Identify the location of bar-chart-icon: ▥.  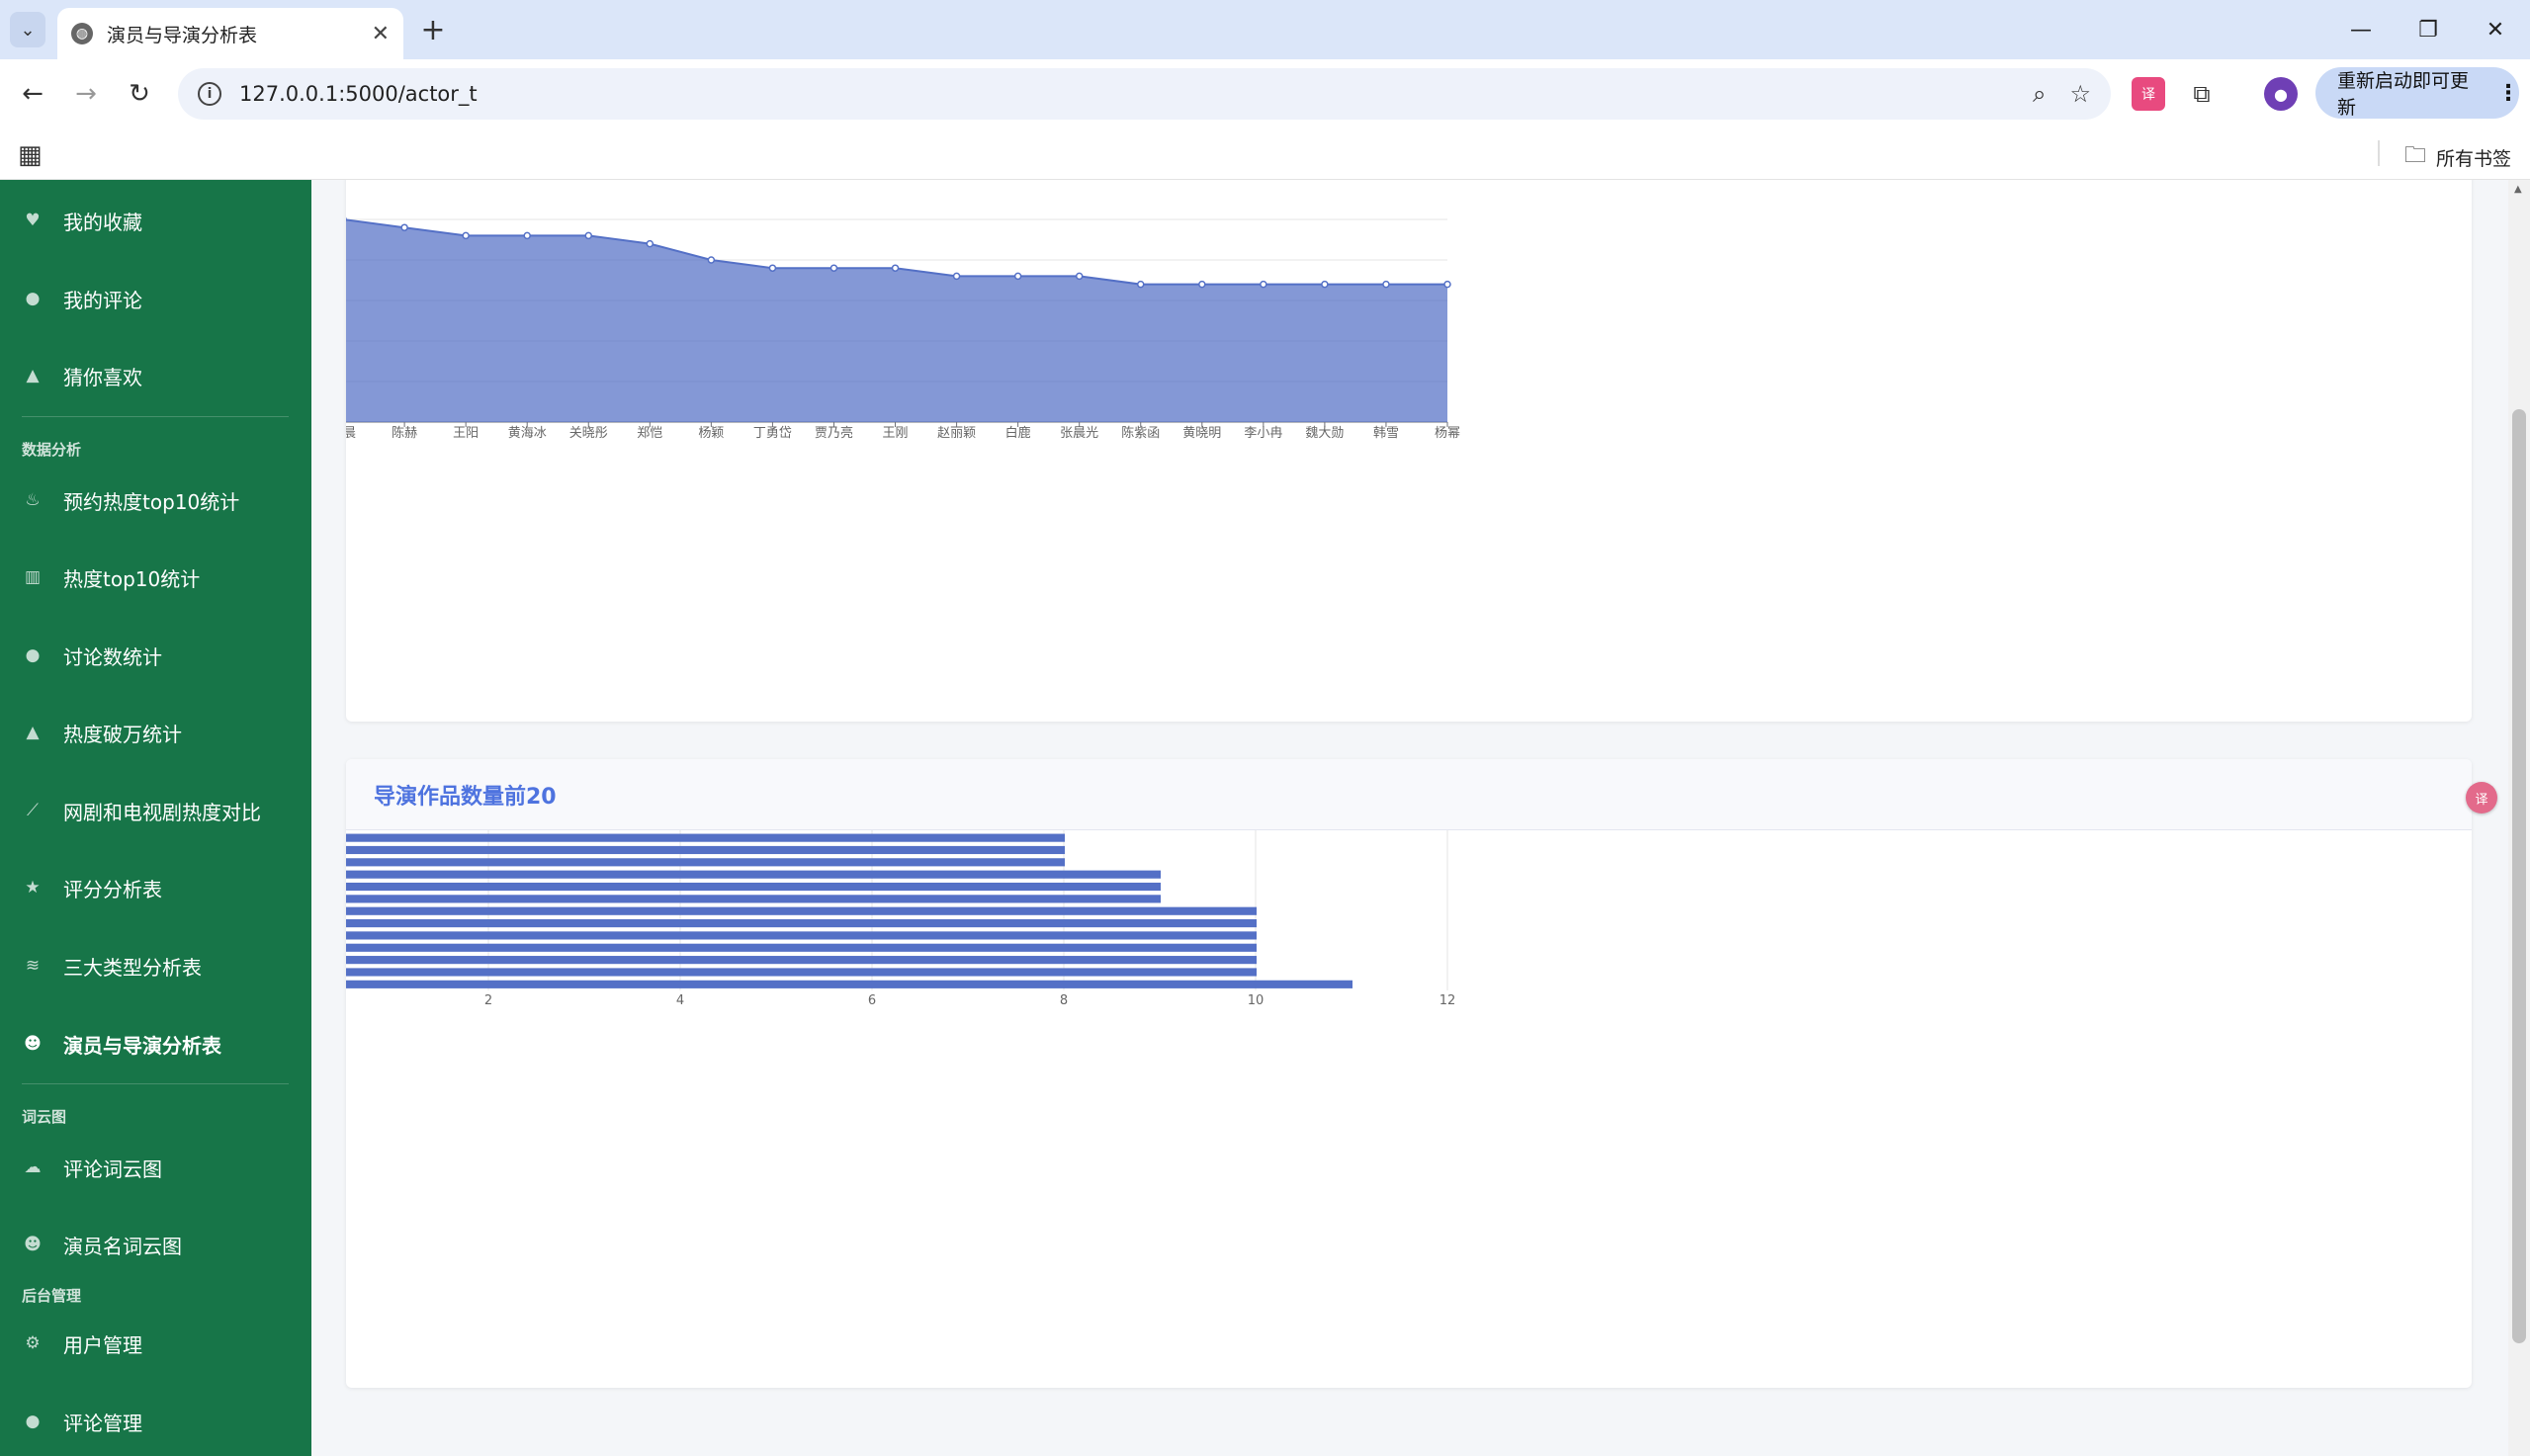
(33, 577).